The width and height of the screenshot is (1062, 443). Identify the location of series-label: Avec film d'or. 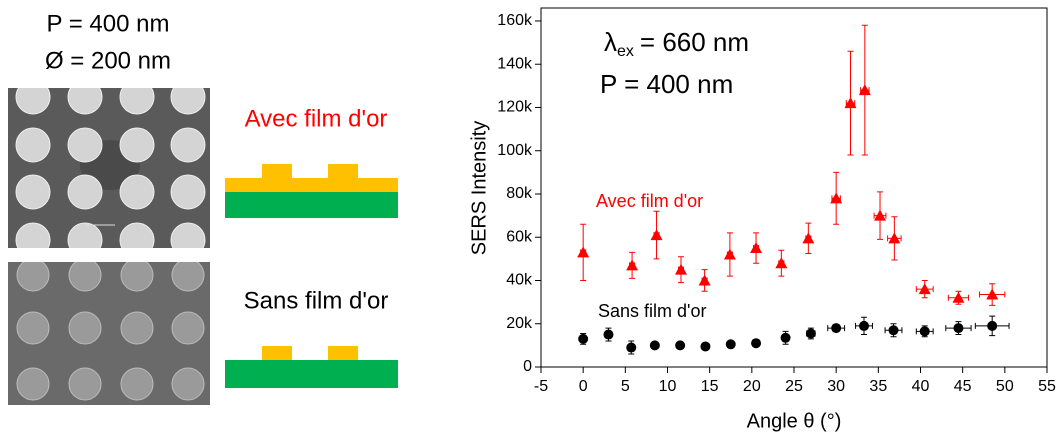
(649, 201).